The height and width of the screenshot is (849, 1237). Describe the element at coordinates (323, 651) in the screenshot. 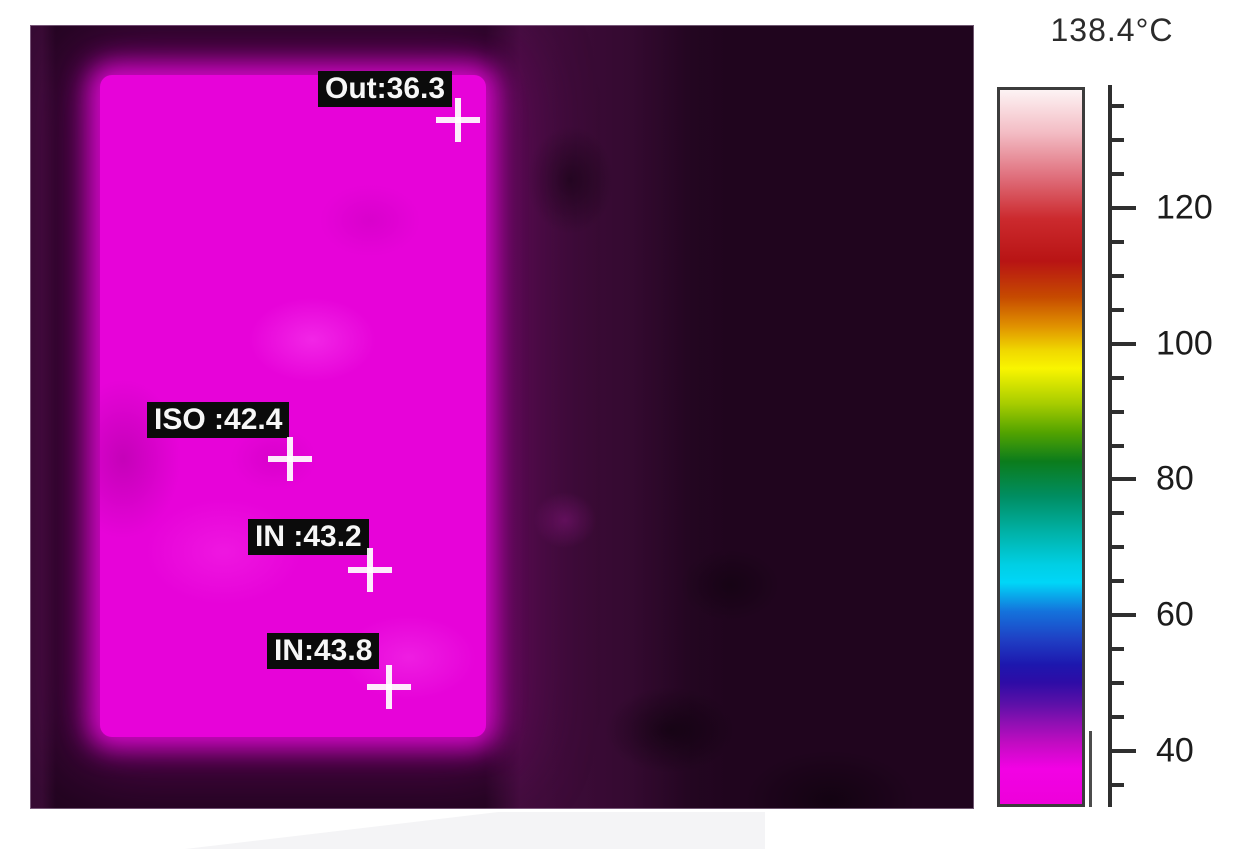

I see `measurement-label-in2: IN:43.8` at that location.